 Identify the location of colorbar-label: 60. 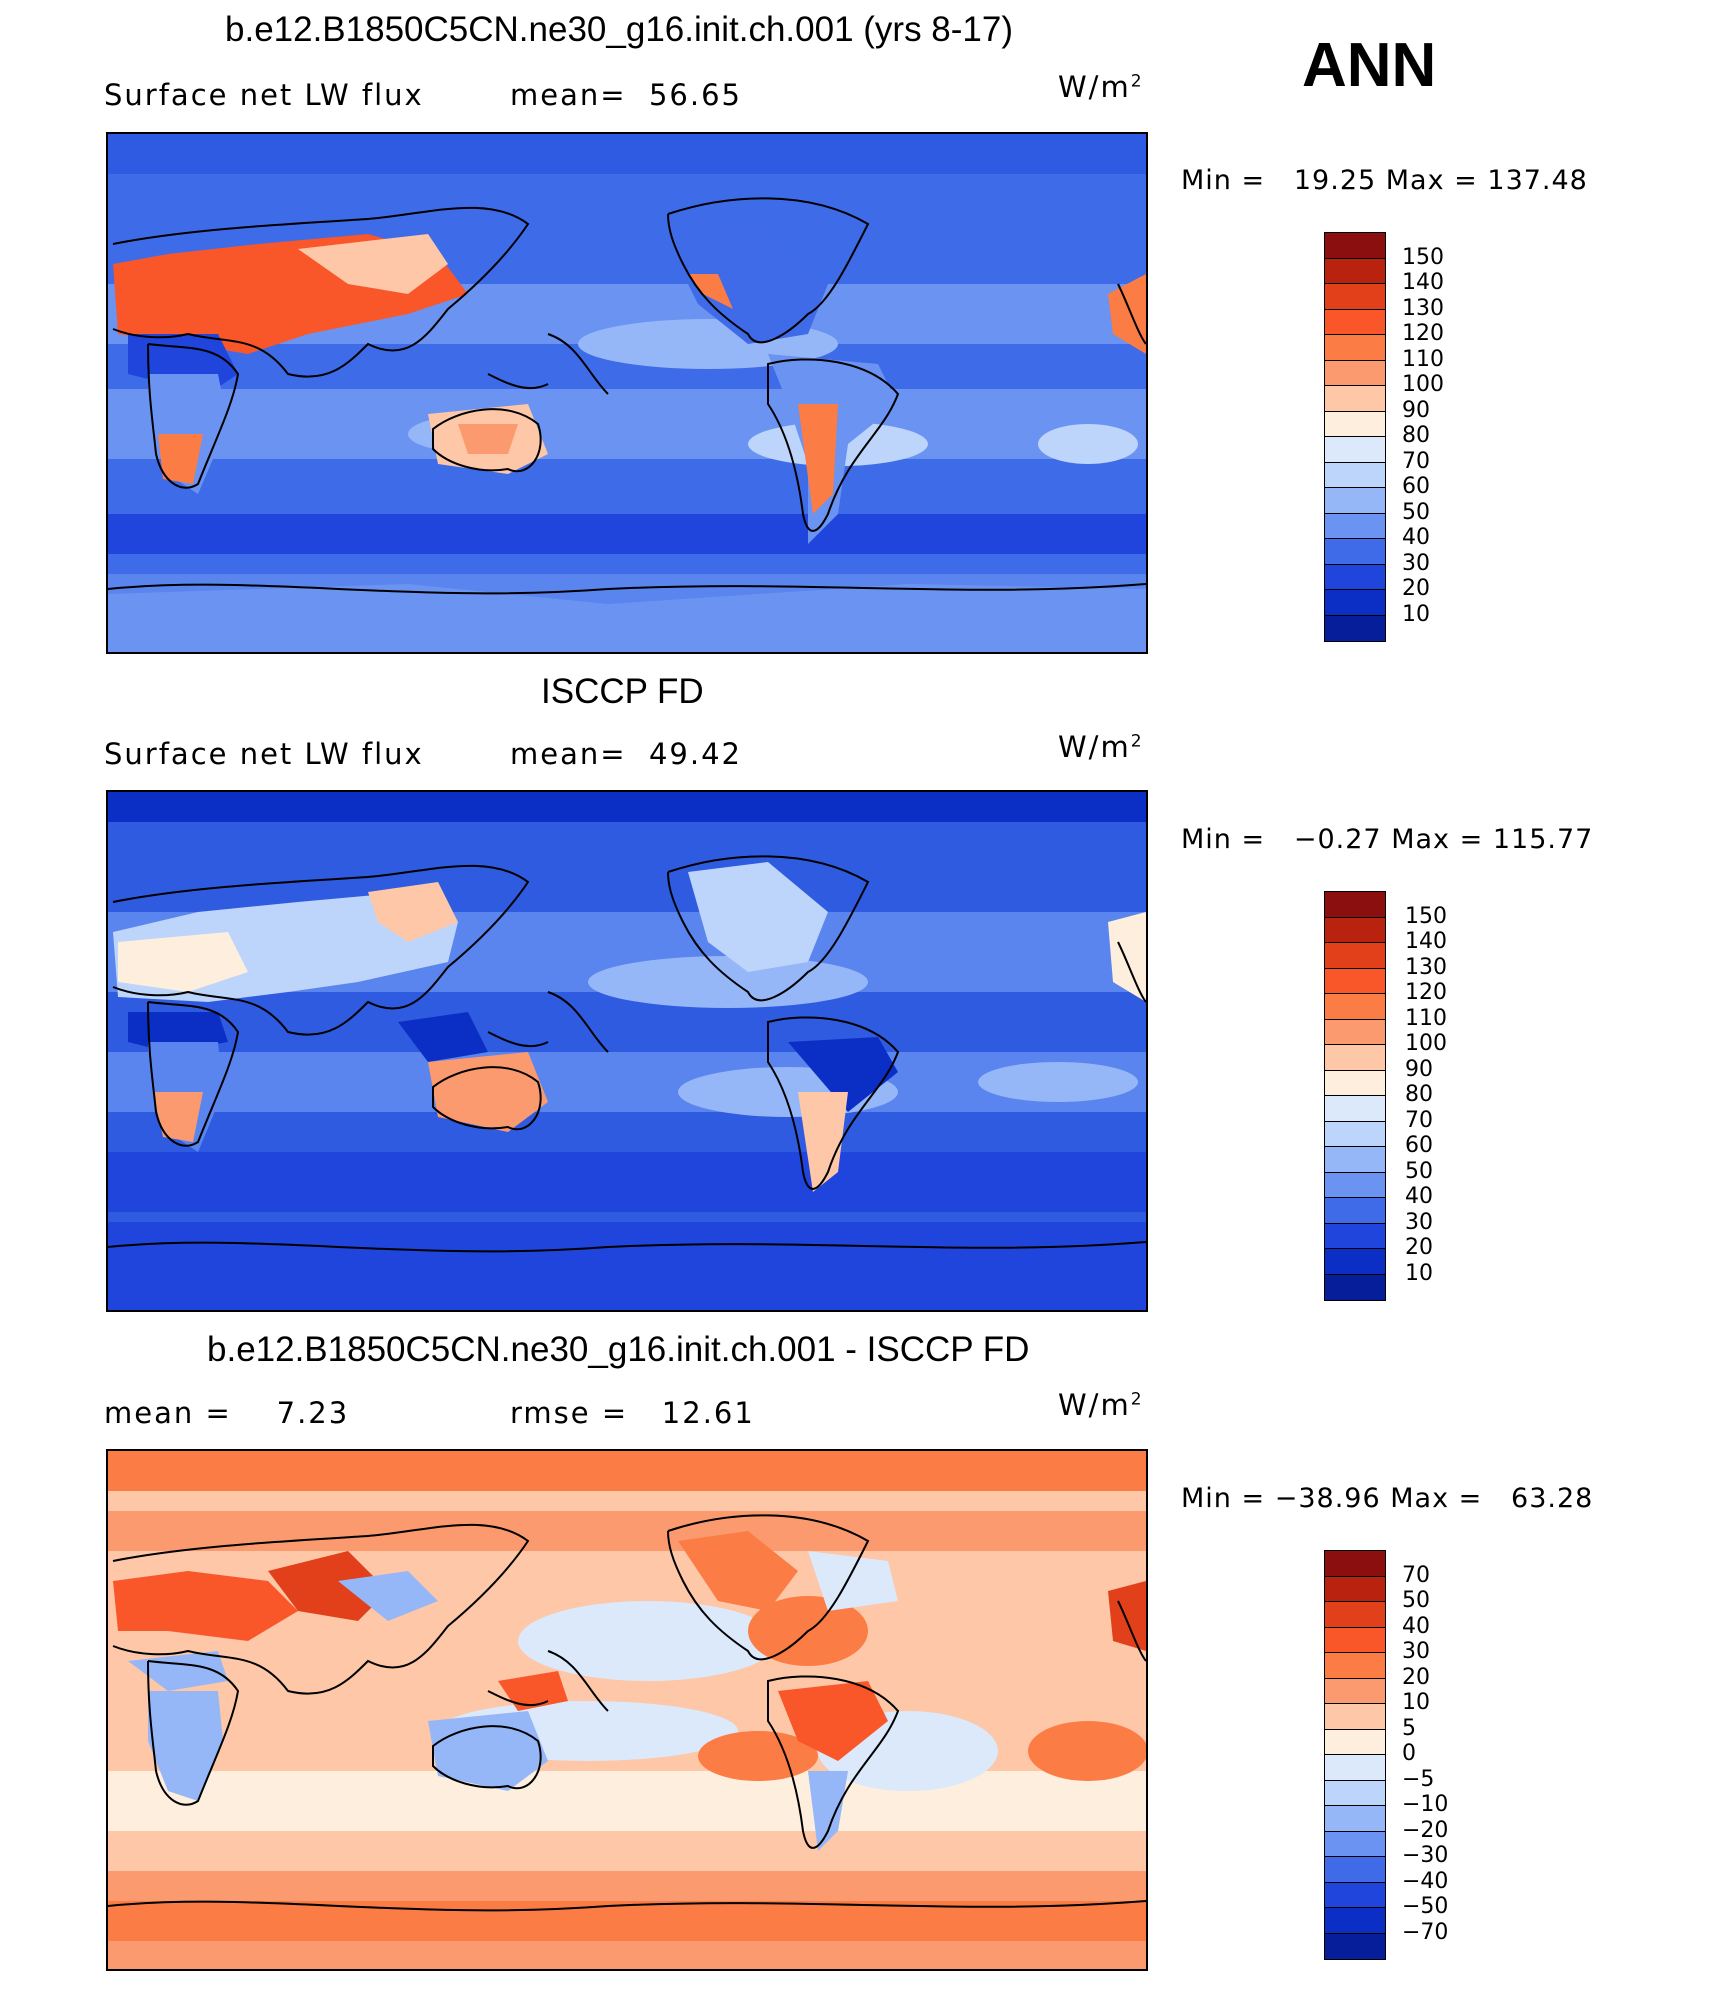
(1416, 486).